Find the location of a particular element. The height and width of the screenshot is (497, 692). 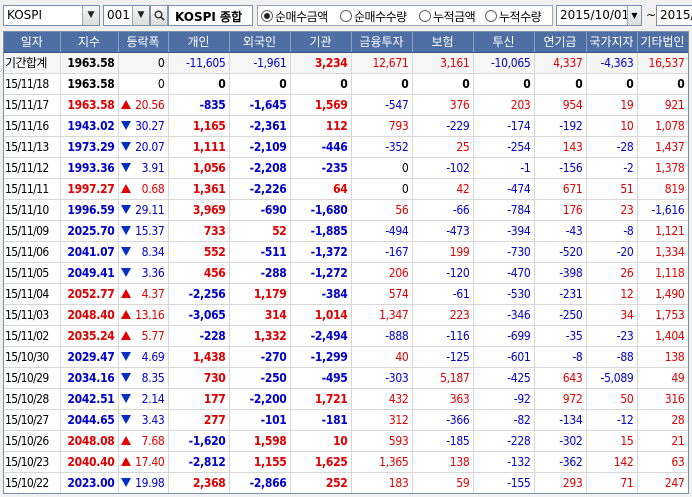

column-header: 일자 is located at coordinates (32, 42).